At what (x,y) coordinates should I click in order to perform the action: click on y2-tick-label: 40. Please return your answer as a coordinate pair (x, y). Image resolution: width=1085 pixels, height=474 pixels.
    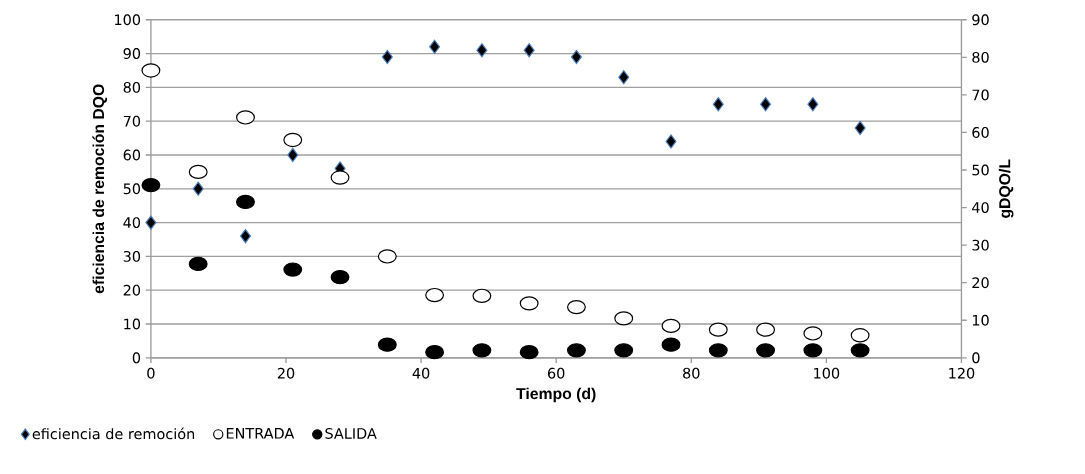
    Looking at the image, I should click on (980, 207).